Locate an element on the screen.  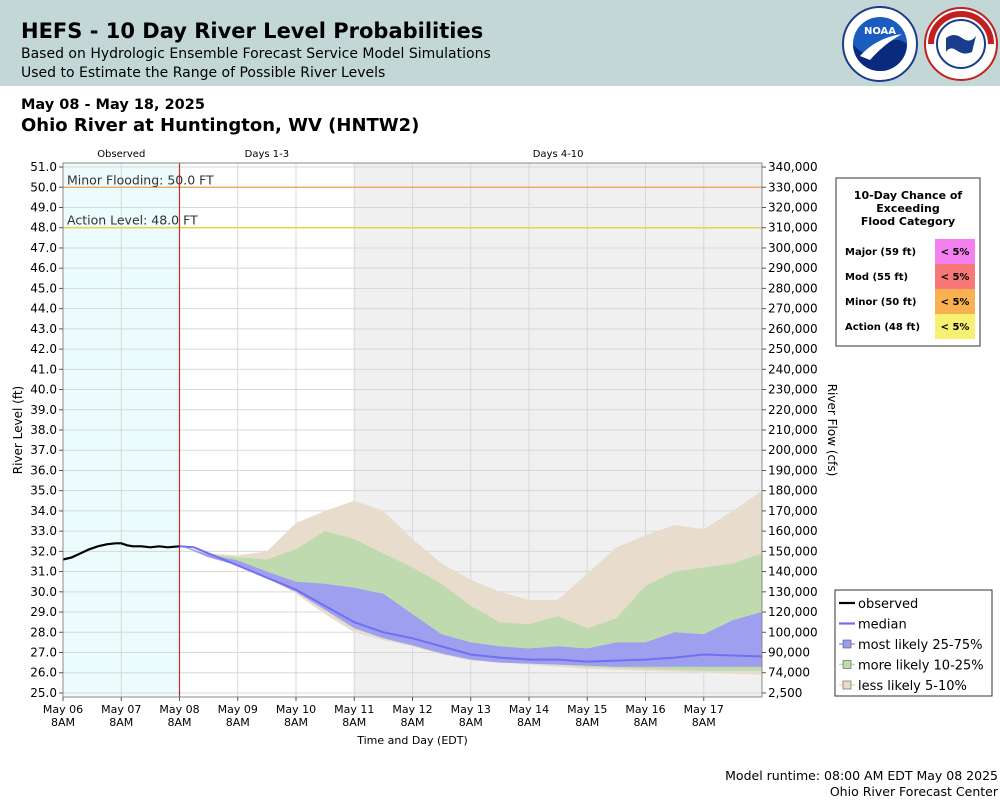
y-tick-label: 41.0 is located at coordinates (43, 369).